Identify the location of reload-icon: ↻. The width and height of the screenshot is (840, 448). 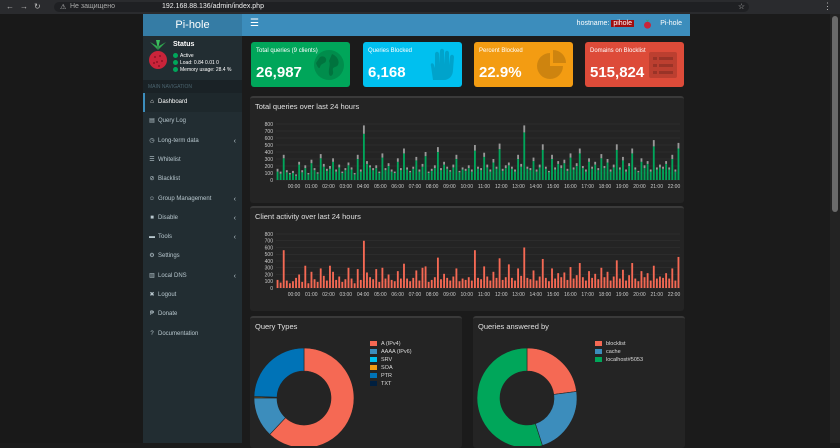
(37, 6).